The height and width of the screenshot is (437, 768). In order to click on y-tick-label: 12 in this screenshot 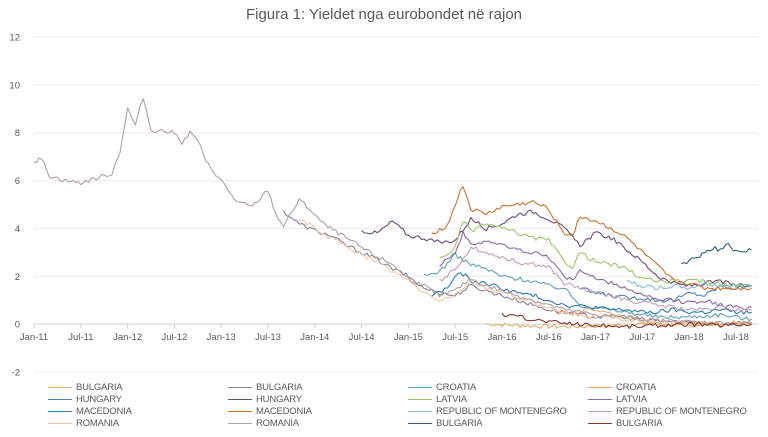, I will do `click(14, 38)`.